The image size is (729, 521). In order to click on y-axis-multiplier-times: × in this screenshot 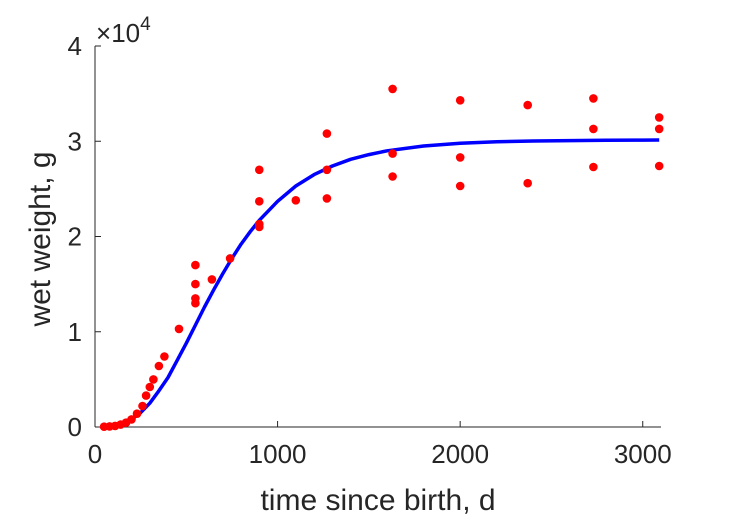, I will do `click(103, 33)`.